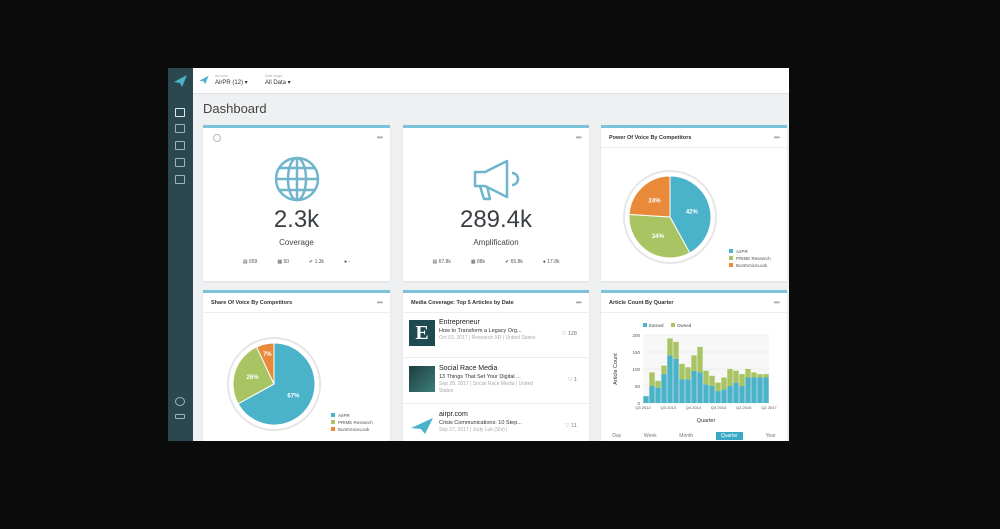 Image resolution: width=1000 pixels, height=529 pixels. I want to click on date-value: All Data ▾, so click(278, 83).